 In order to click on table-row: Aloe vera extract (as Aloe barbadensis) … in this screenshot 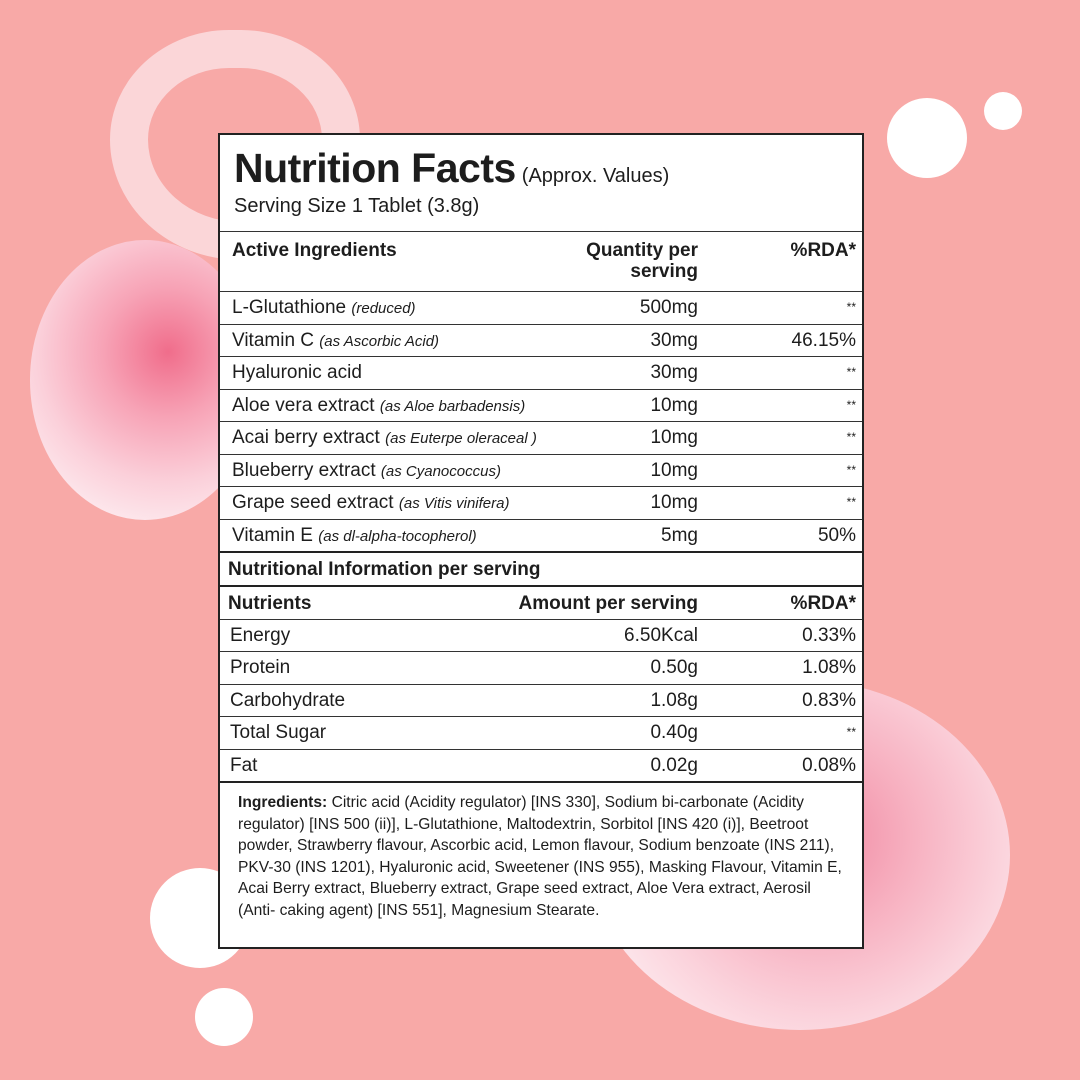, I will do `click(541, 405)`.